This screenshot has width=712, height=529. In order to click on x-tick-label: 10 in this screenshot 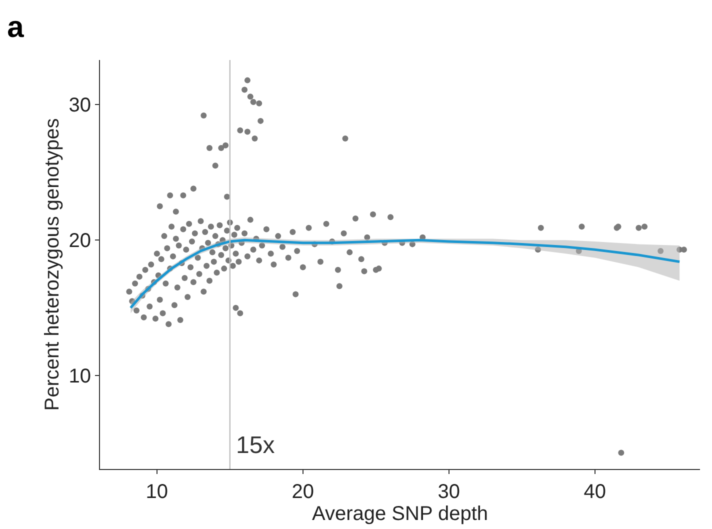, I will do `click(157, 492)`.